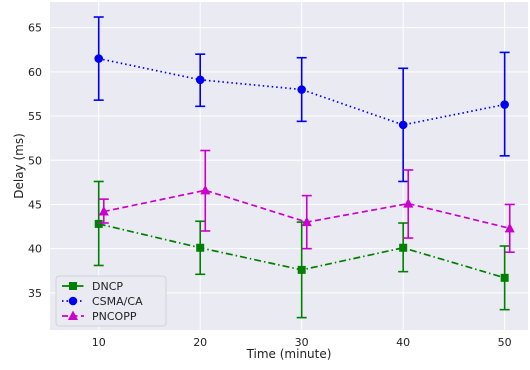 Image resolution: width=530 pixels, height=370 pixels. I want to click on y-tick-label: 45, so click(35, 204).